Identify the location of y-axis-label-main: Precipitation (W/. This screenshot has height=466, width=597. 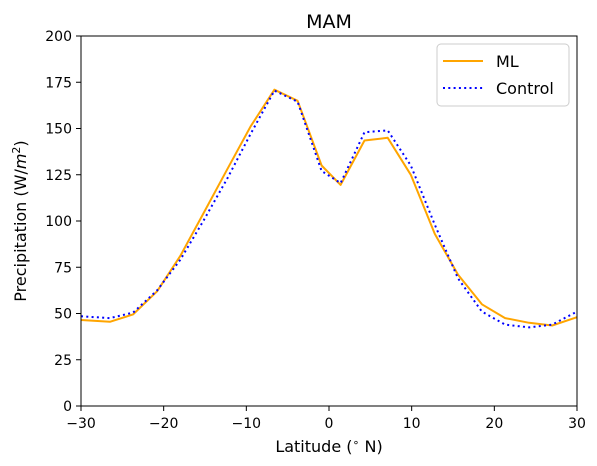
(20, 235).